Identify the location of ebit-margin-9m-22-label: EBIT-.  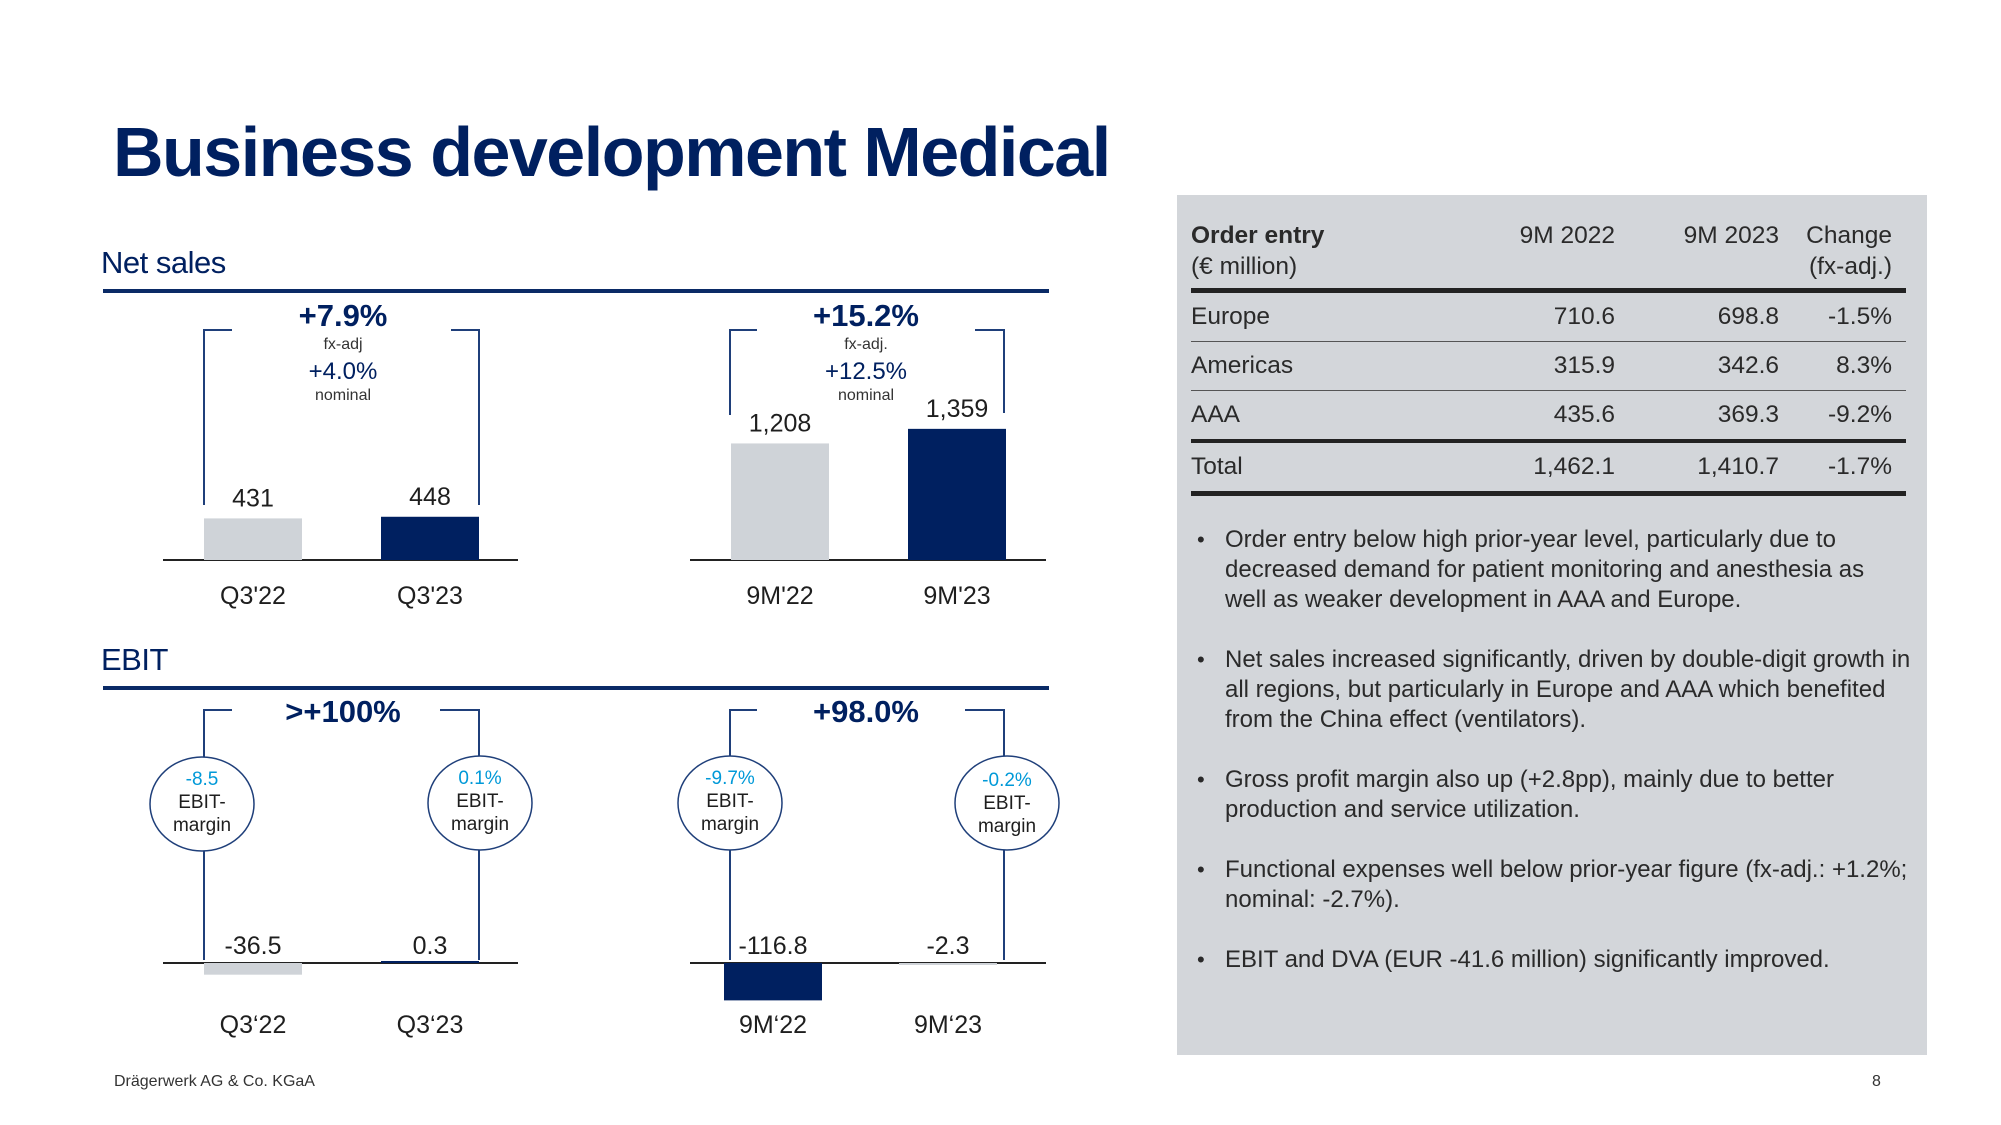
(730, 801).